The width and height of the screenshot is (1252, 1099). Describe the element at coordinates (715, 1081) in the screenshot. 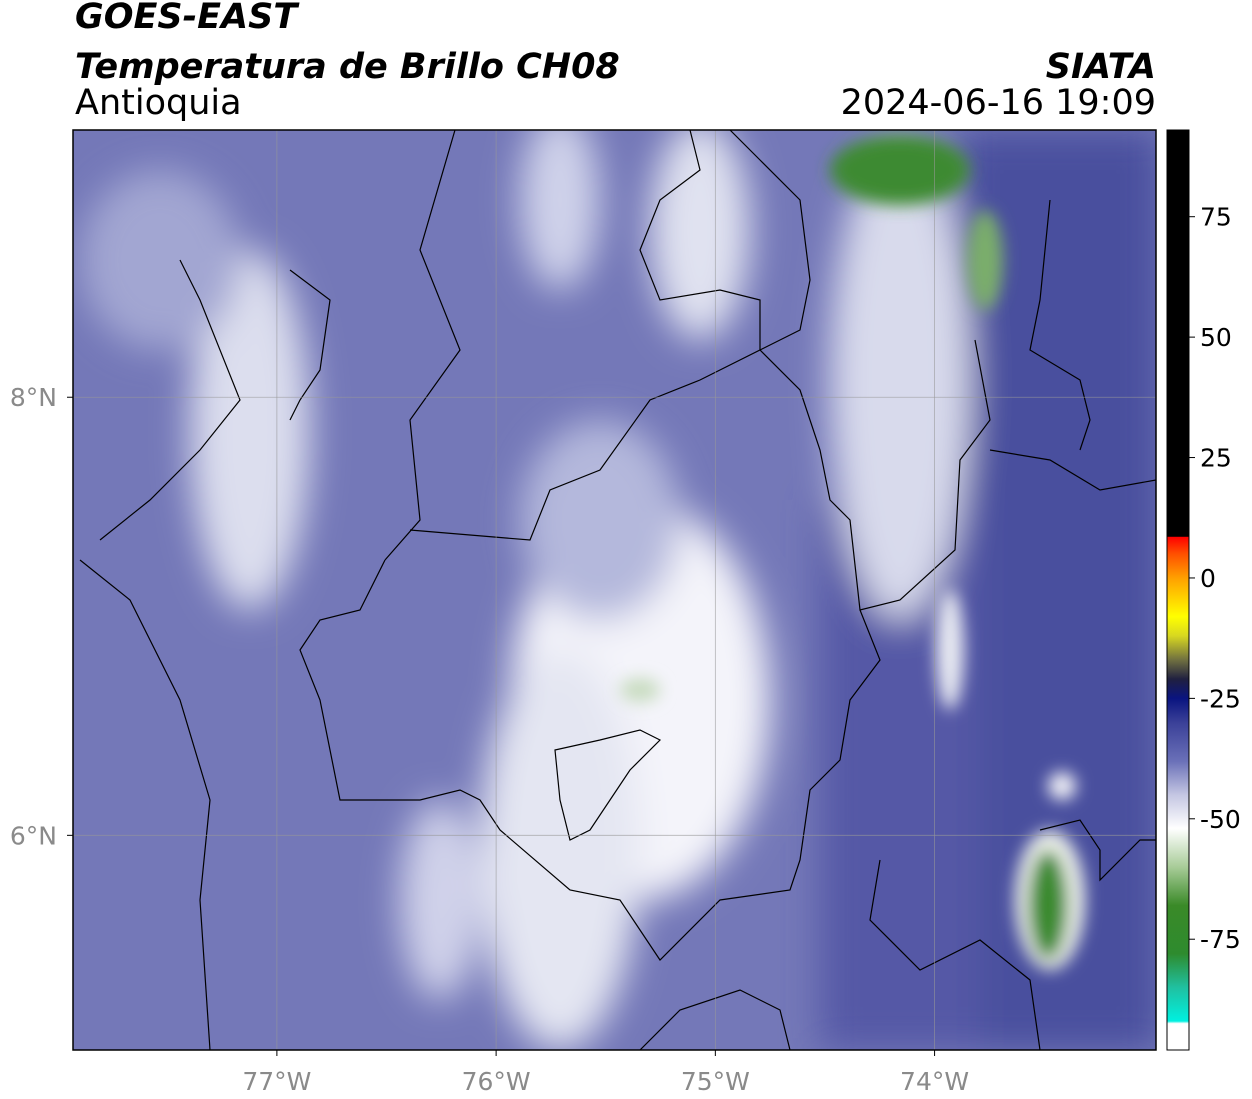

I see `x-tick-label: 75°W` at that location.